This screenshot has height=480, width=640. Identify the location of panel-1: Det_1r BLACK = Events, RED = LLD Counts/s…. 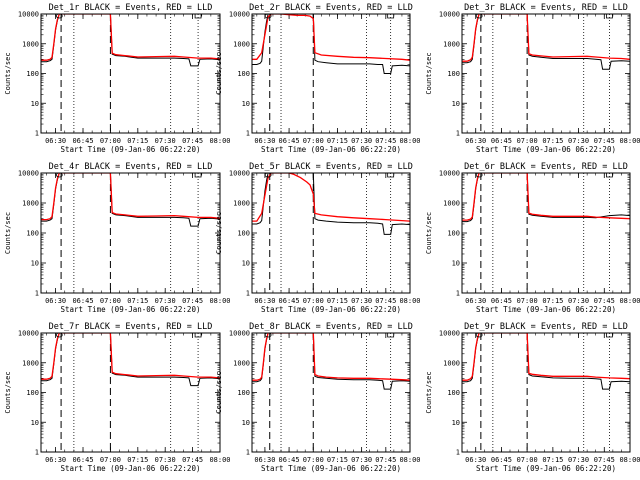
(117, 78).